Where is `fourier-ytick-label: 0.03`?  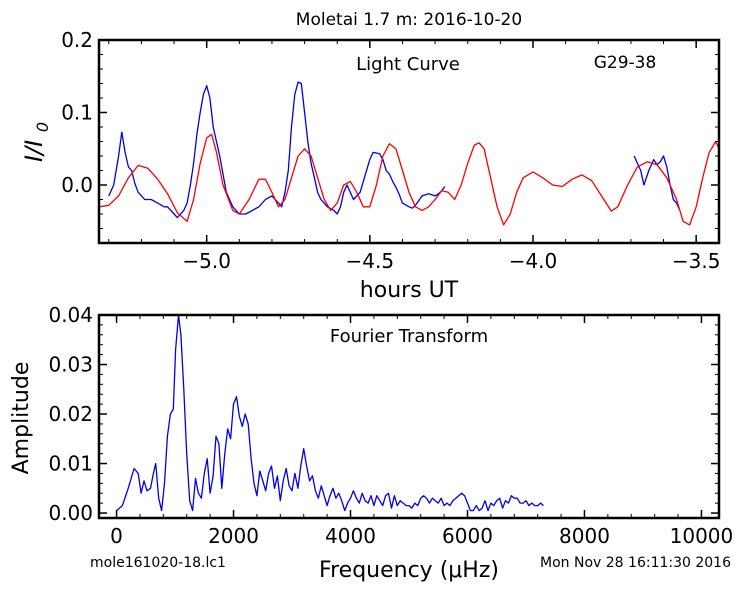
fourier-ytick-label: 0.03 is located at coordinates (70, 365).